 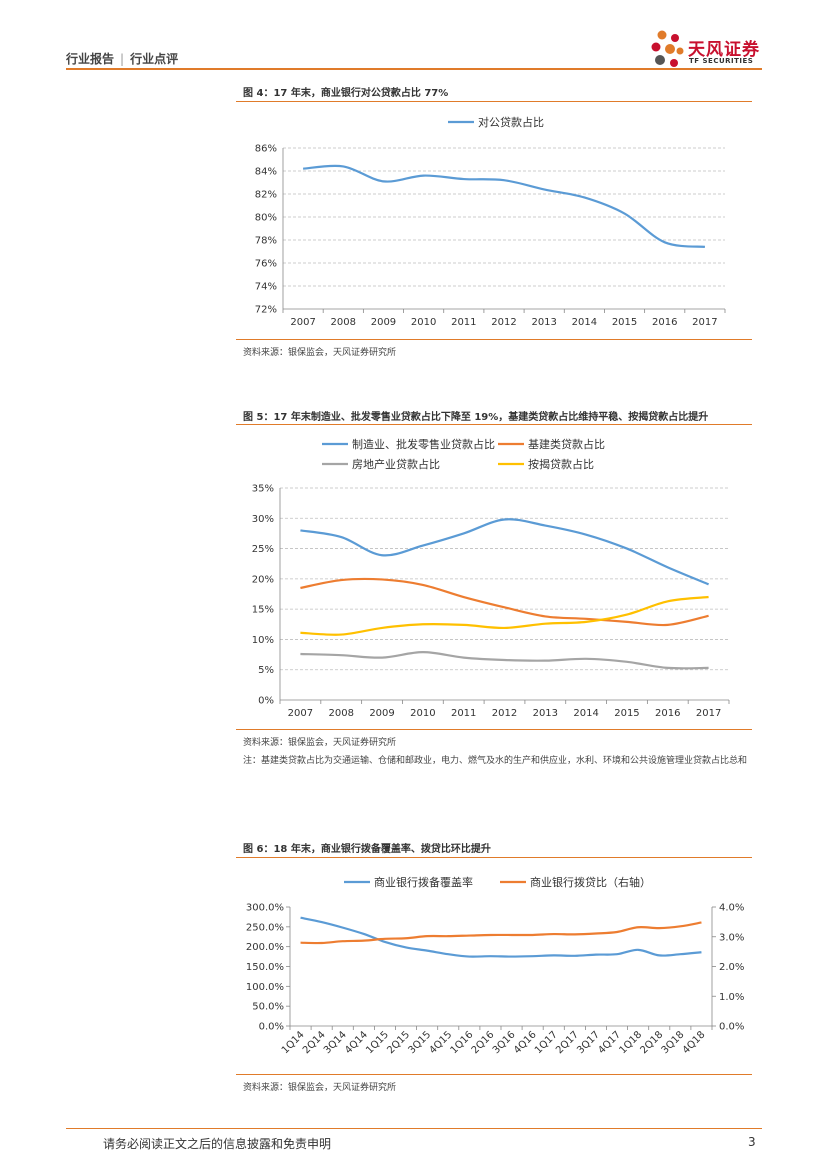 I want to click on y-tick-label: 100.0%, so click(x=265, y=987).